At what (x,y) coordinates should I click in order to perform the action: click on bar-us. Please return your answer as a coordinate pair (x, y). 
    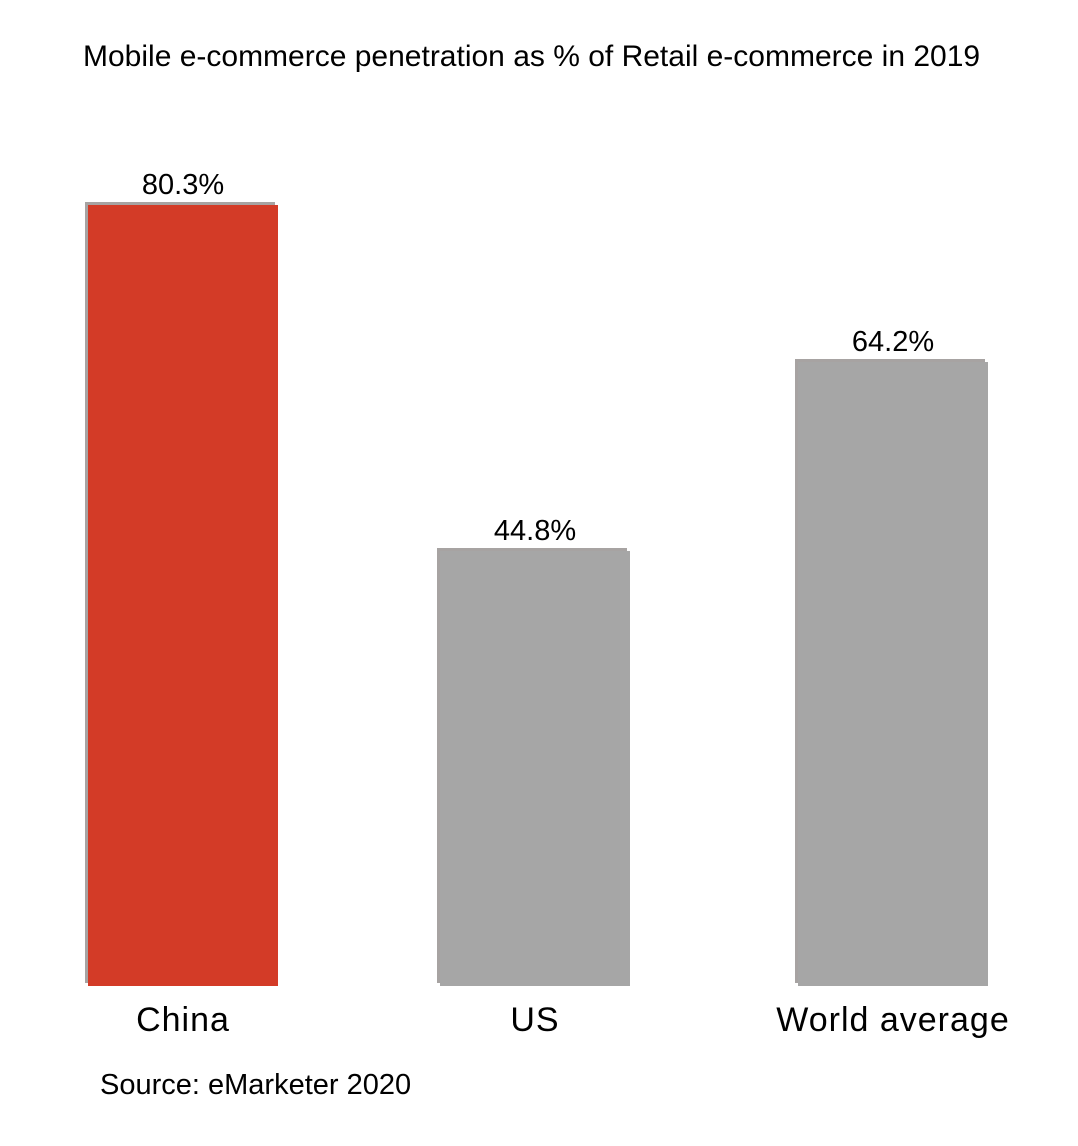
    Looking at the image, I should click on (535, 768).